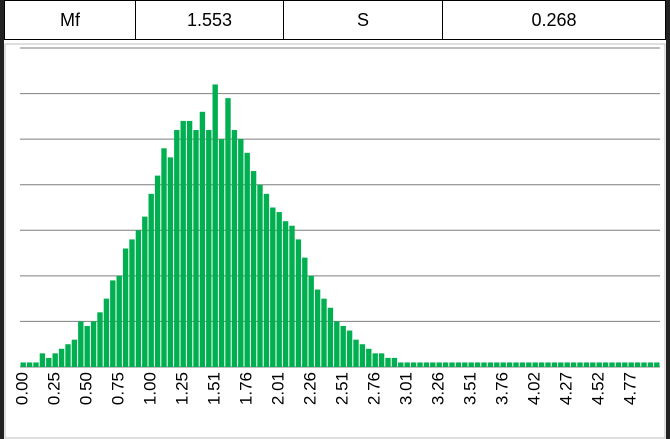 Image resolution: width=670 pixels, height=439 pixels. Describe the element at coordinates (86, 388) in the screenshot. I see `x-tick-label: 0.50` at that location.